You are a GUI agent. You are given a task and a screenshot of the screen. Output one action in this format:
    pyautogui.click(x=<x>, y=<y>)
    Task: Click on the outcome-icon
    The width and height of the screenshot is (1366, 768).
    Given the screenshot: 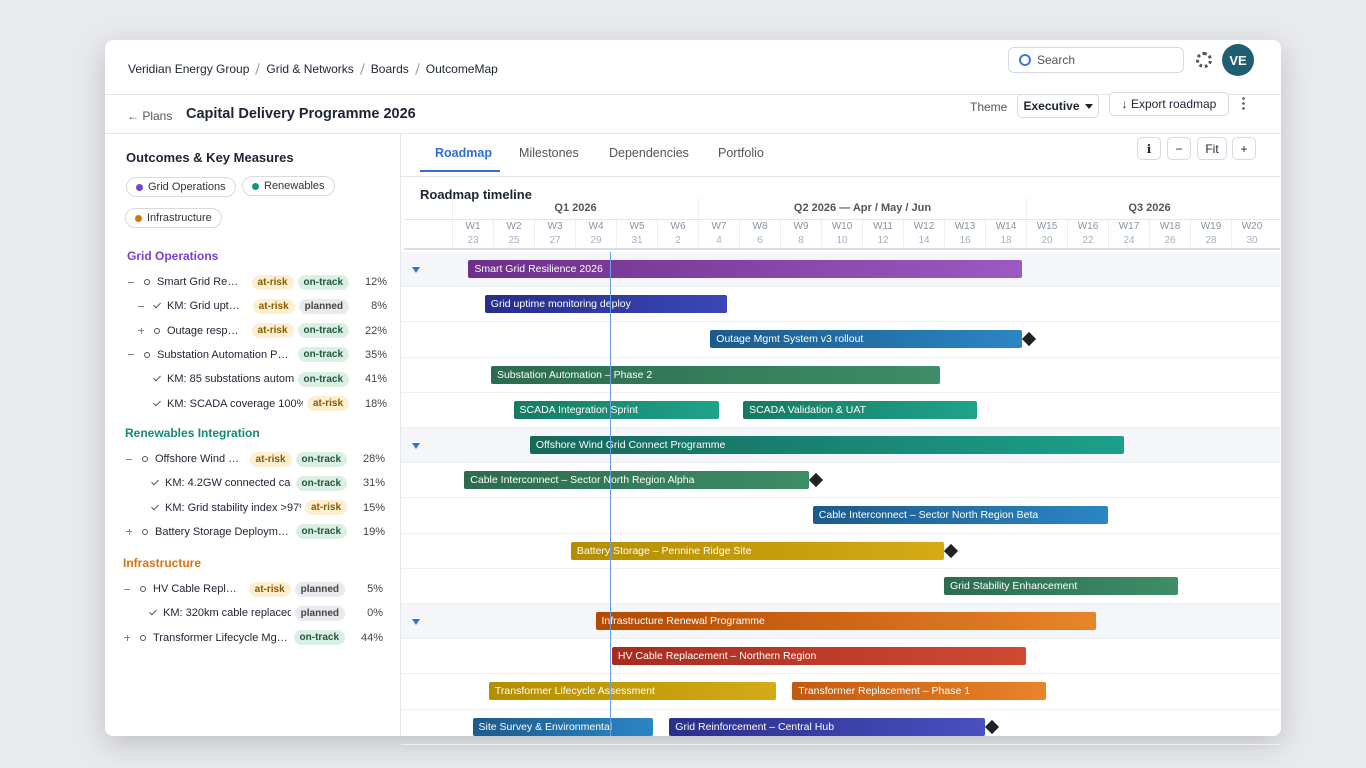 What is the action you would take?
    pyautogui.click(x=147, y=355)
    